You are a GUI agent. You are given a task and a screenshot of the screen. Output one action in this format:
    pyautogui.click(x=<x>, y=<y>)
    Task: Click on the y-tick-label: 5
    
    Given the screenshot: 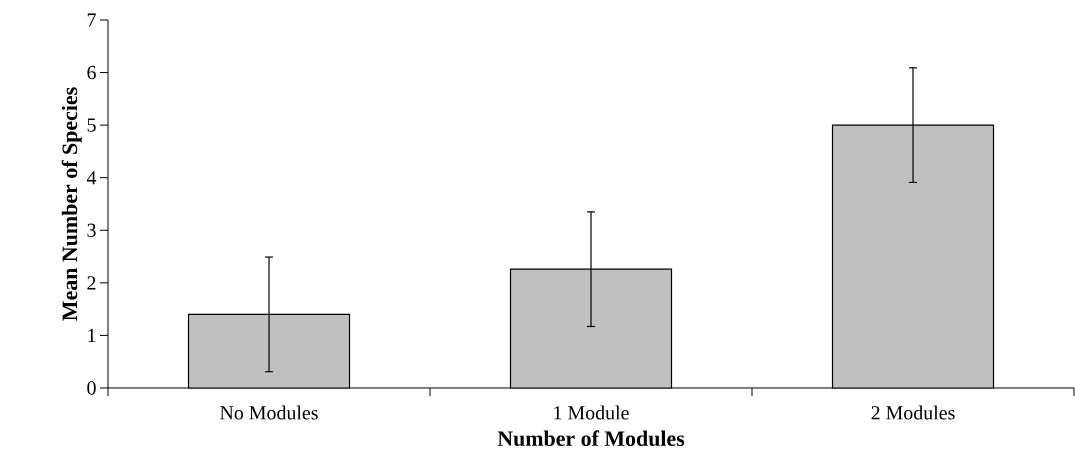 What is the action you would take?
    pyautogui.click(x=91, y=125)
    